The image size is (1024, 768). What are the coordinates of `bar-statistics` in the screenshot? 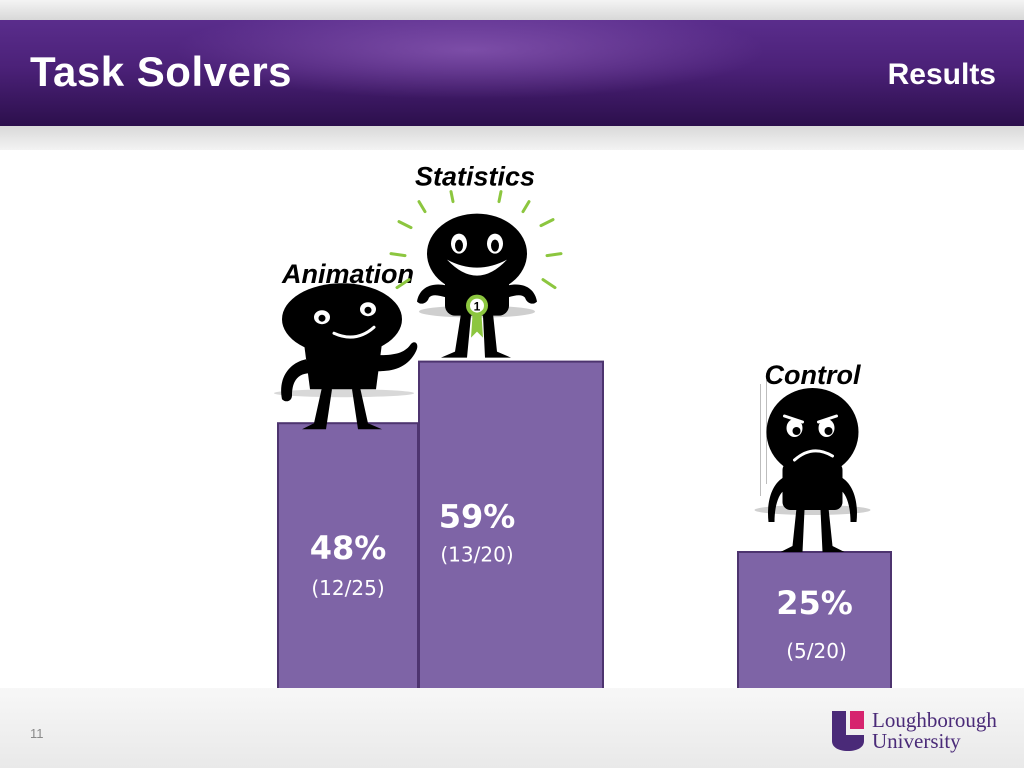 It's located at (511, 526).